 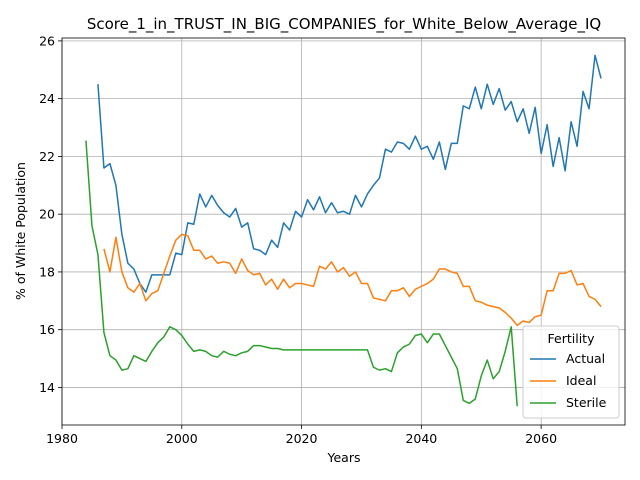 What do you see at coordinates (47, 271) in the screenshot?
I see `y-tick-label: 18` at bounding box center [47, 271].